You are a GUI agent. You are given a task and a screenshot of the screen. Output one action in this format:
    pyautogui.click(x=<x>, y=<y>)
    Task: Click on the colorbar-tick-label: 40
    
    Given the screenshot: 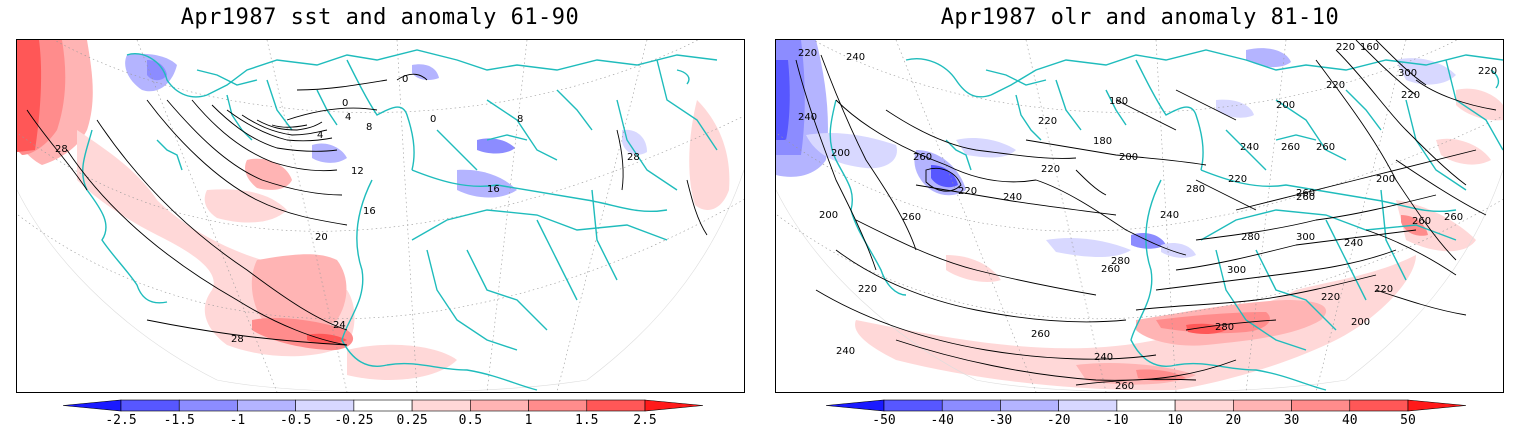 What is the action you would take?
    pyautogui.click(x=1350, y=420)
    